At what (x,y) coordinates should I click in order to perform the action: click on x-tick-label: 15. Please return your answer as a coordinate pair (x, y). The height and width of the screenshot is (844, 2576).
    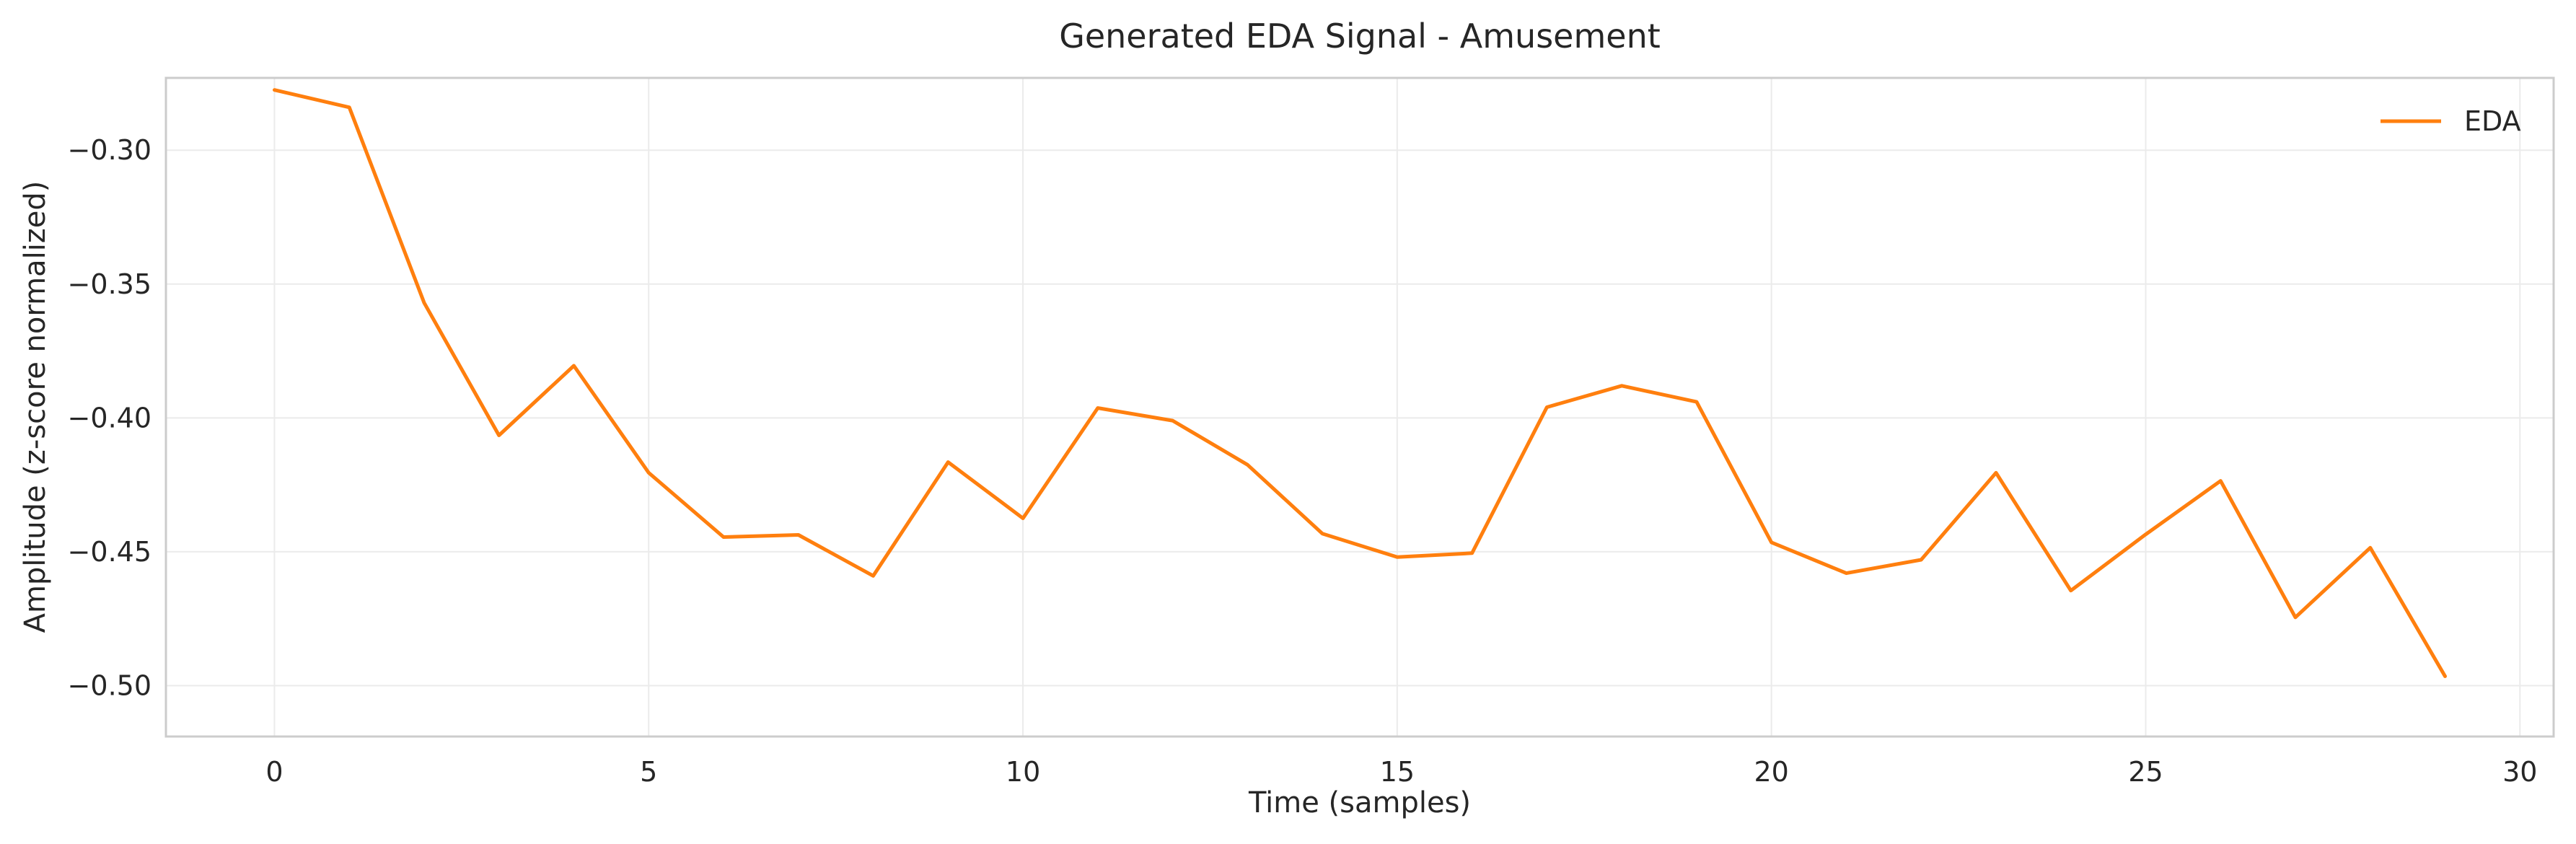
    Looking at the image, I should click on (1397, 772).